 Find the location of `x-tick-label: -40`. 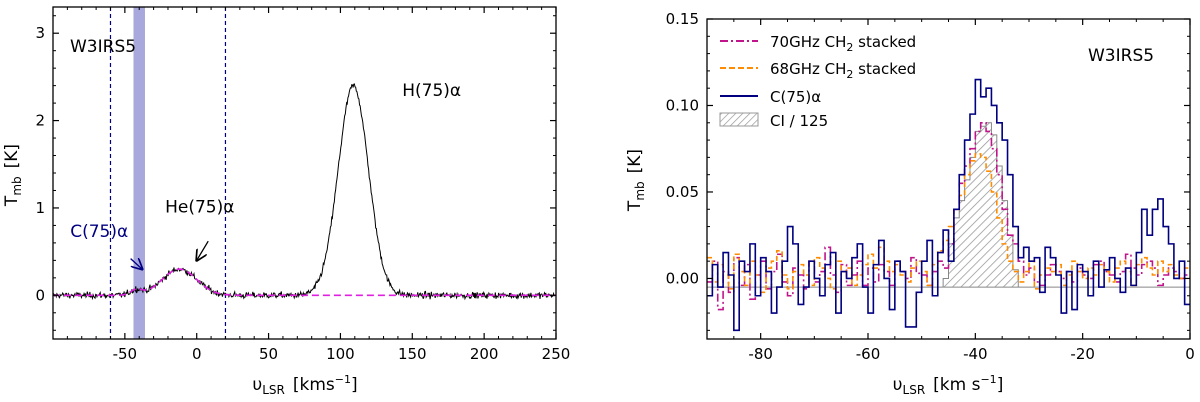

x-tick-label: -40 is located at coordinates (975, 354).